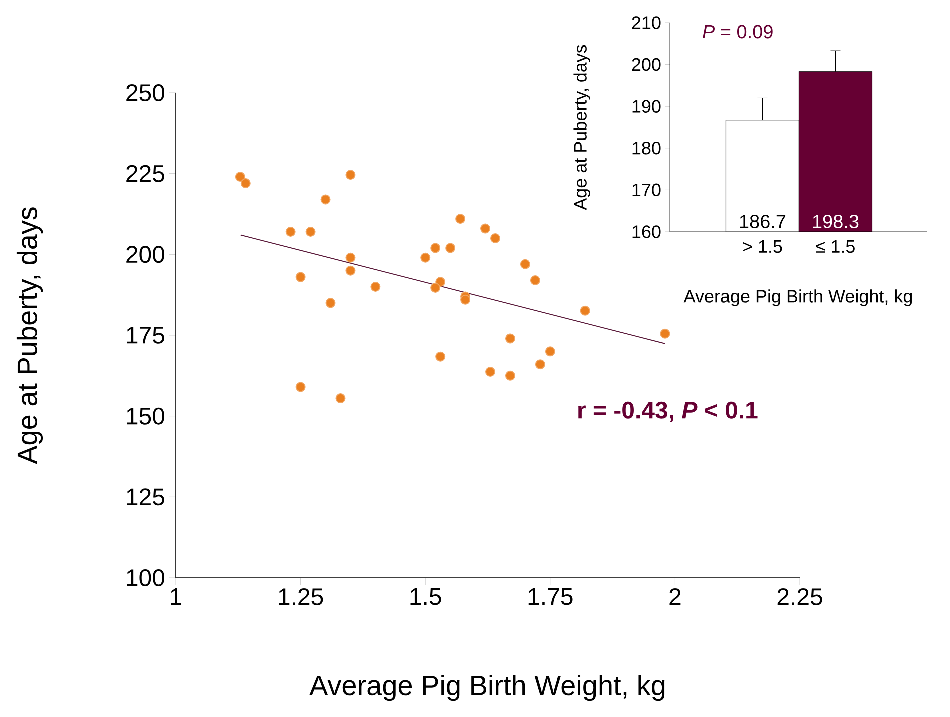 This screenshot has height=717, width=950. What do you see at coordinates (800, 597) in the screenshot?
I see `x-tick-label: 2.25` at bounding box center [800, 597].